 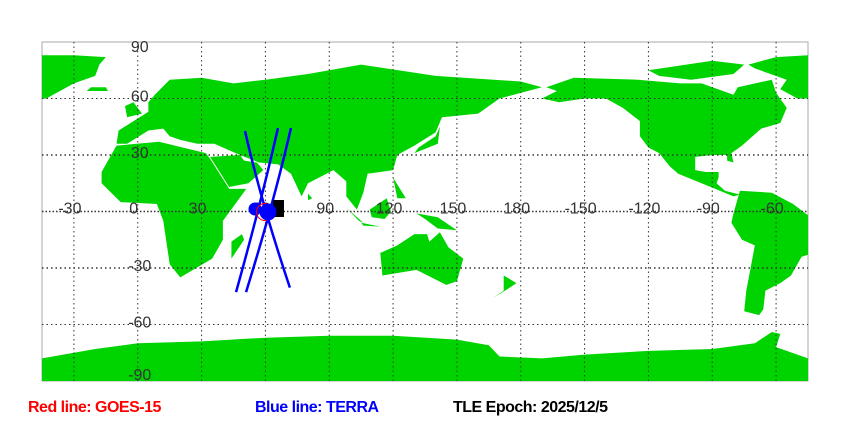 What do you see at coordinates (772, 209) in the screenshot?
I see `lon-label: -60` at bounding box center [772, 209].